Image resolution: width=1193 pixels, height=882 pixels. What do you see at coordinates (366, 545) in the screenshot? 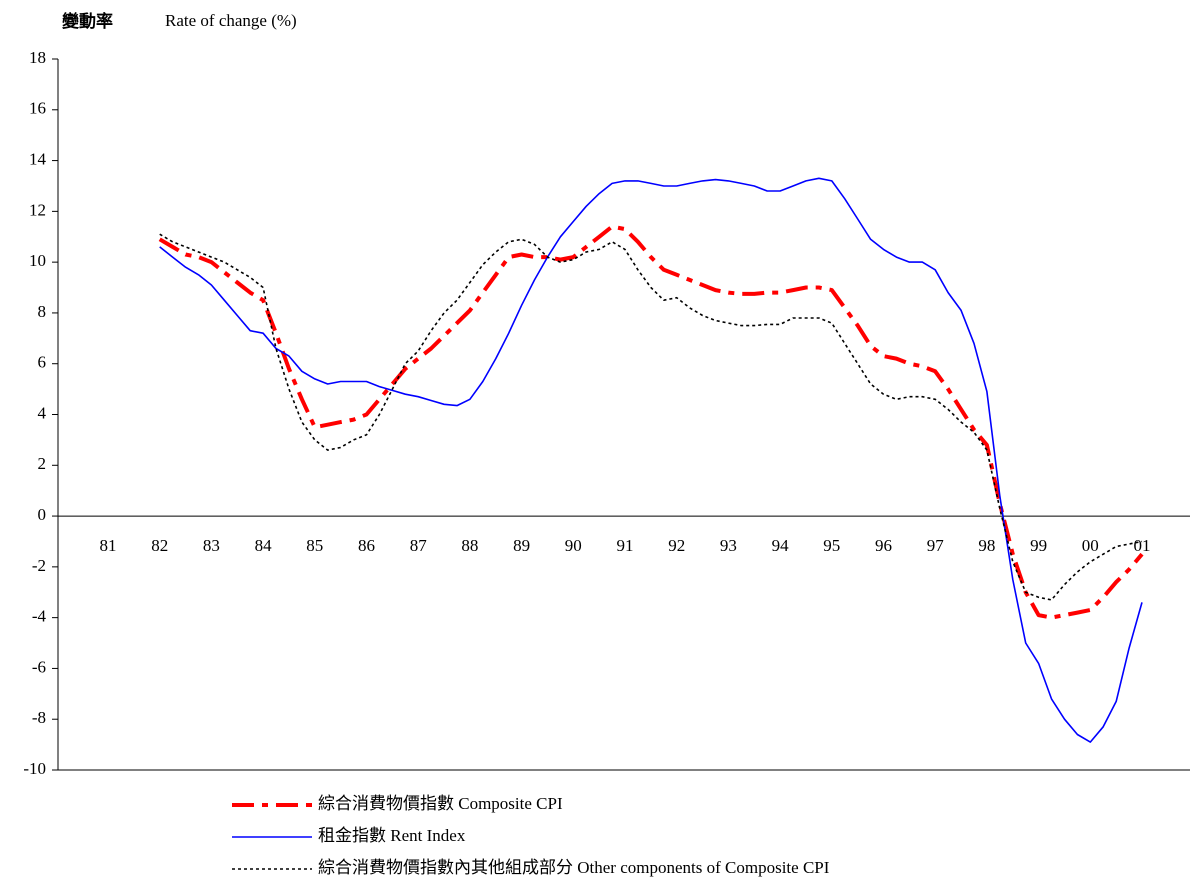
I see `x-tick-label: 86` at bounding box center [366, 545].